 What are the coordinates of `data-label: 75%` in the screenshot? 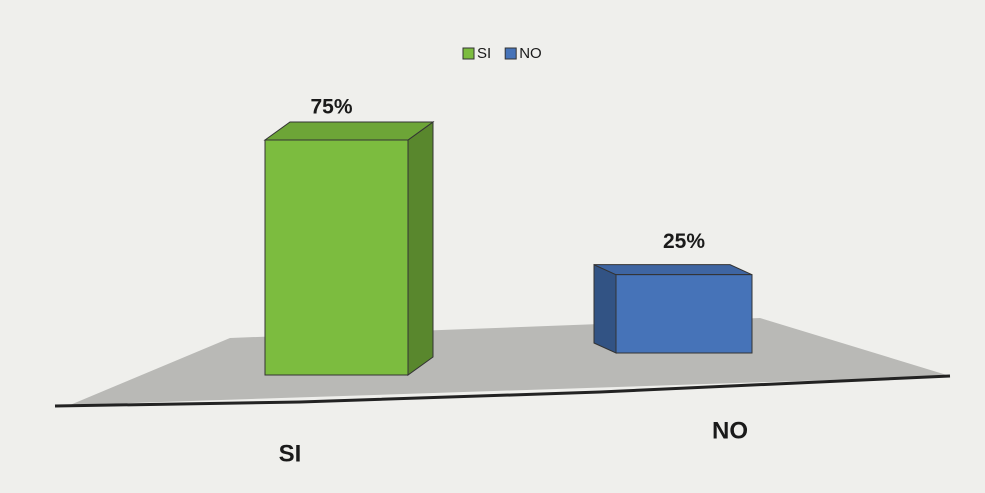 It's located at (331, 107).